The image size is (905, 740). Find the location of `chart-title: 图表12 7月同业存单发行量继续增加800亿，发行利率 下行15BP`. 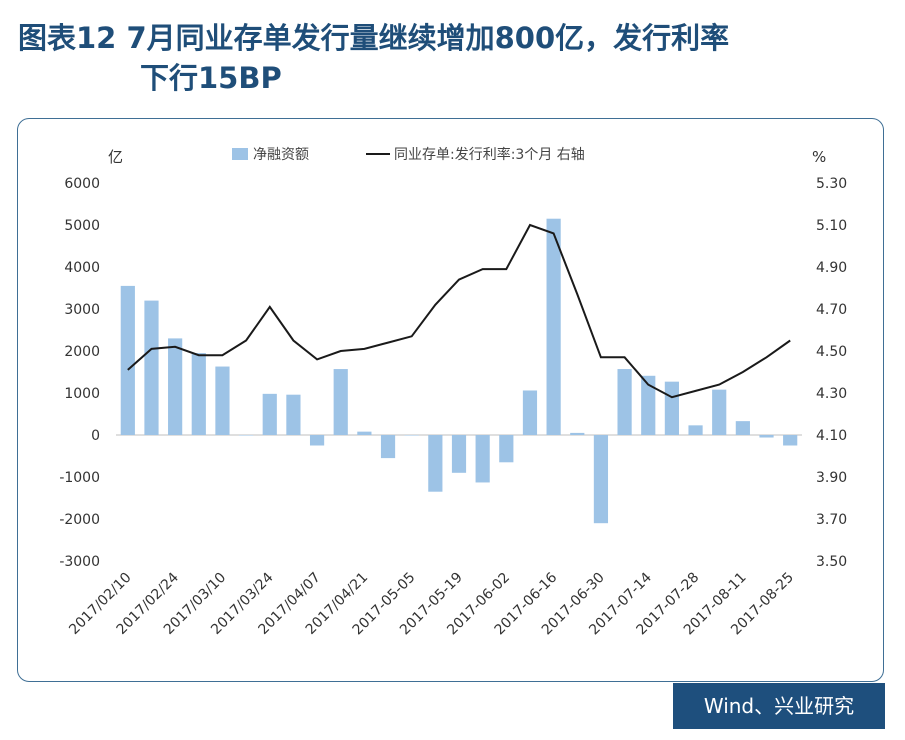

chart-title: 图表12 7月同业存单发行量继续增加800亿，发行利率 下行15BP is located at coordinates (453, 58).